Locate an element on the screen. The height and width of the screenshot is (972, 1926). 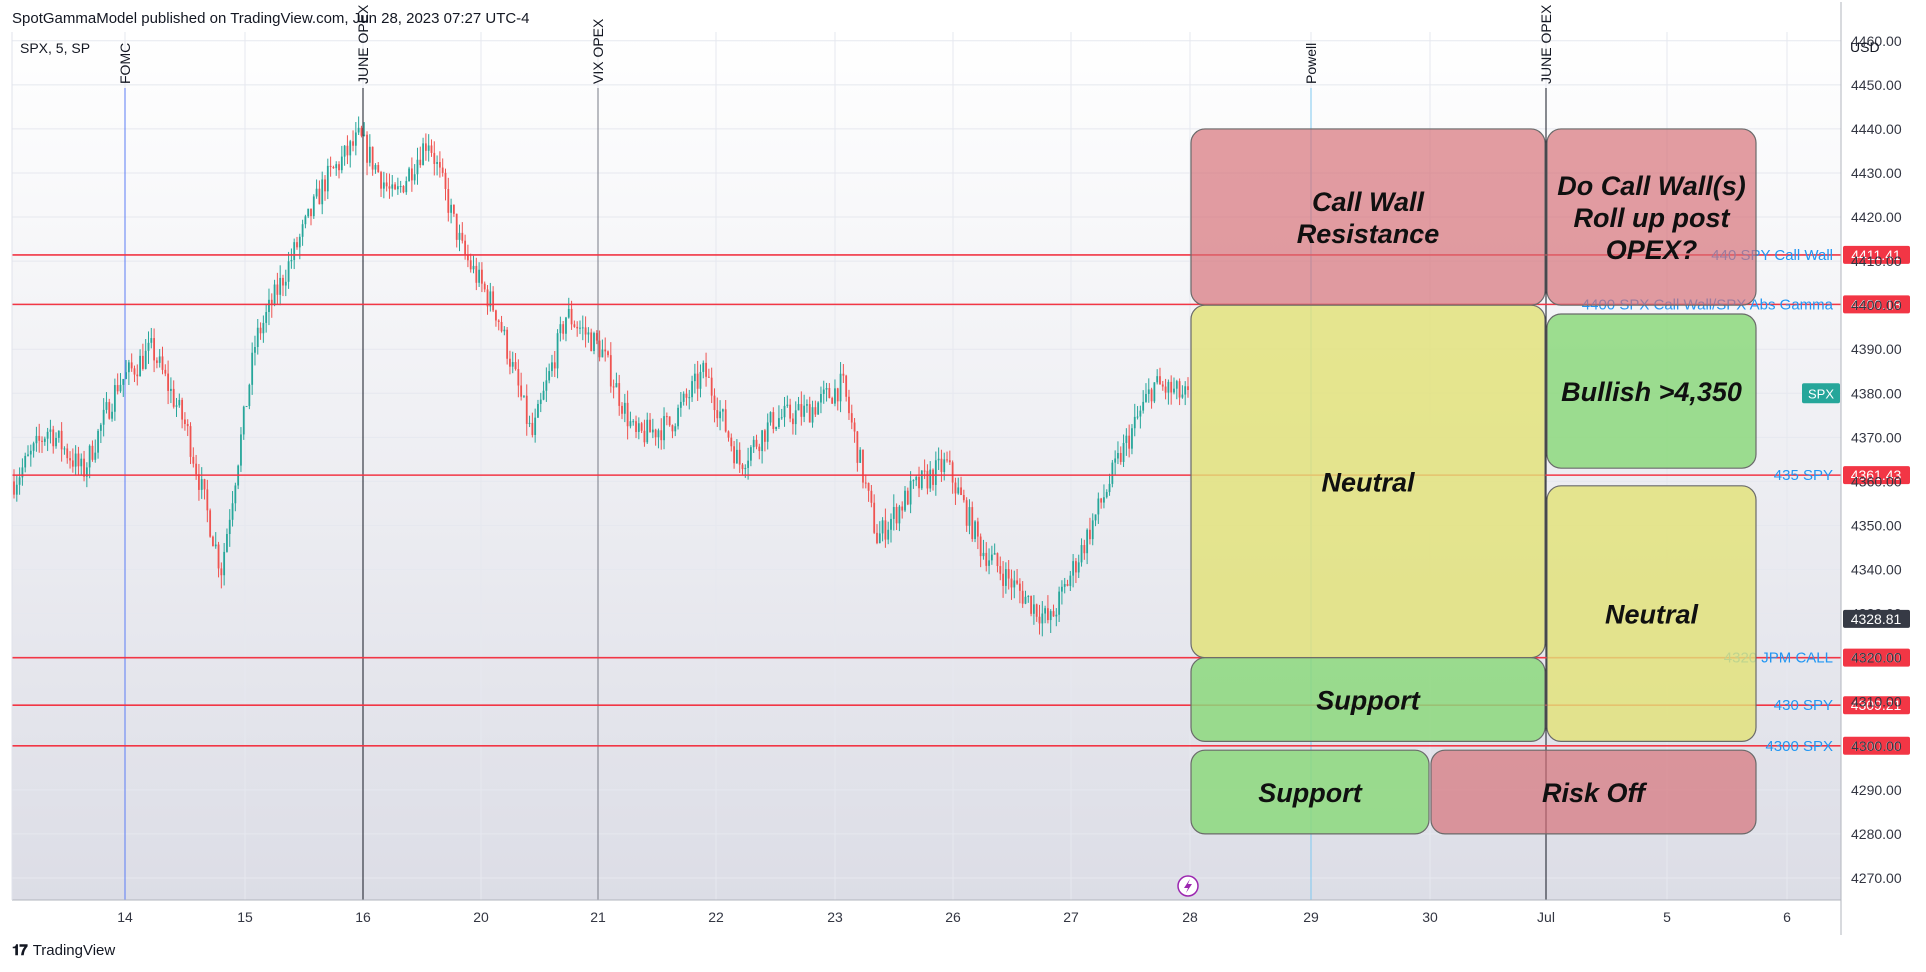
footer-brand: TradingView is located at coordinates (74, 950).